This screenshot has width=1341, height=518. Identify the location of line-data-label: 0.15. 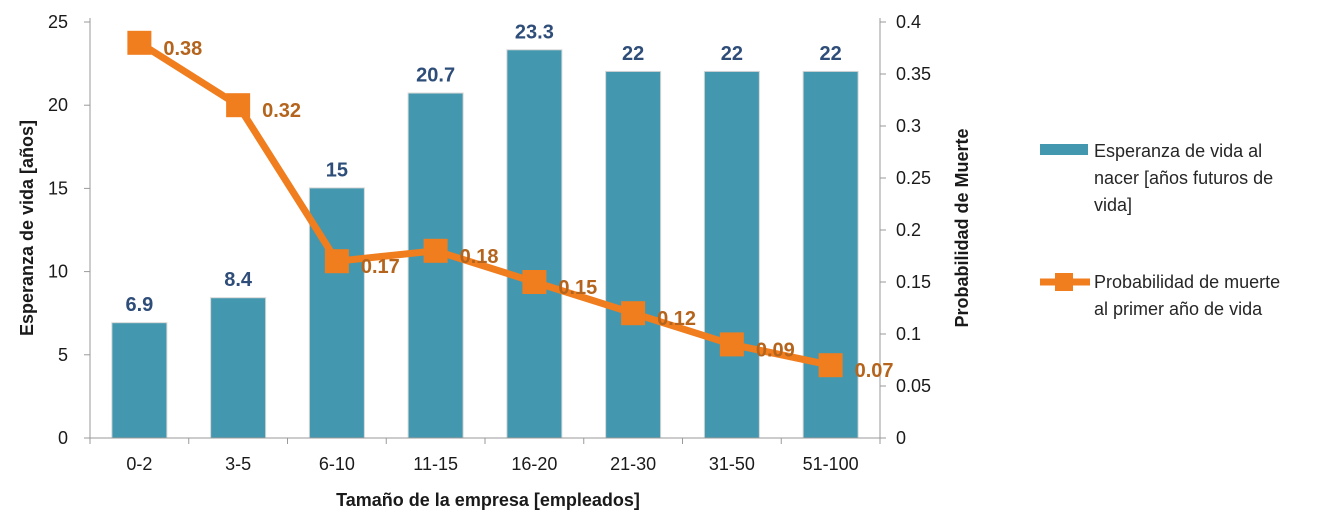
(577, 288).